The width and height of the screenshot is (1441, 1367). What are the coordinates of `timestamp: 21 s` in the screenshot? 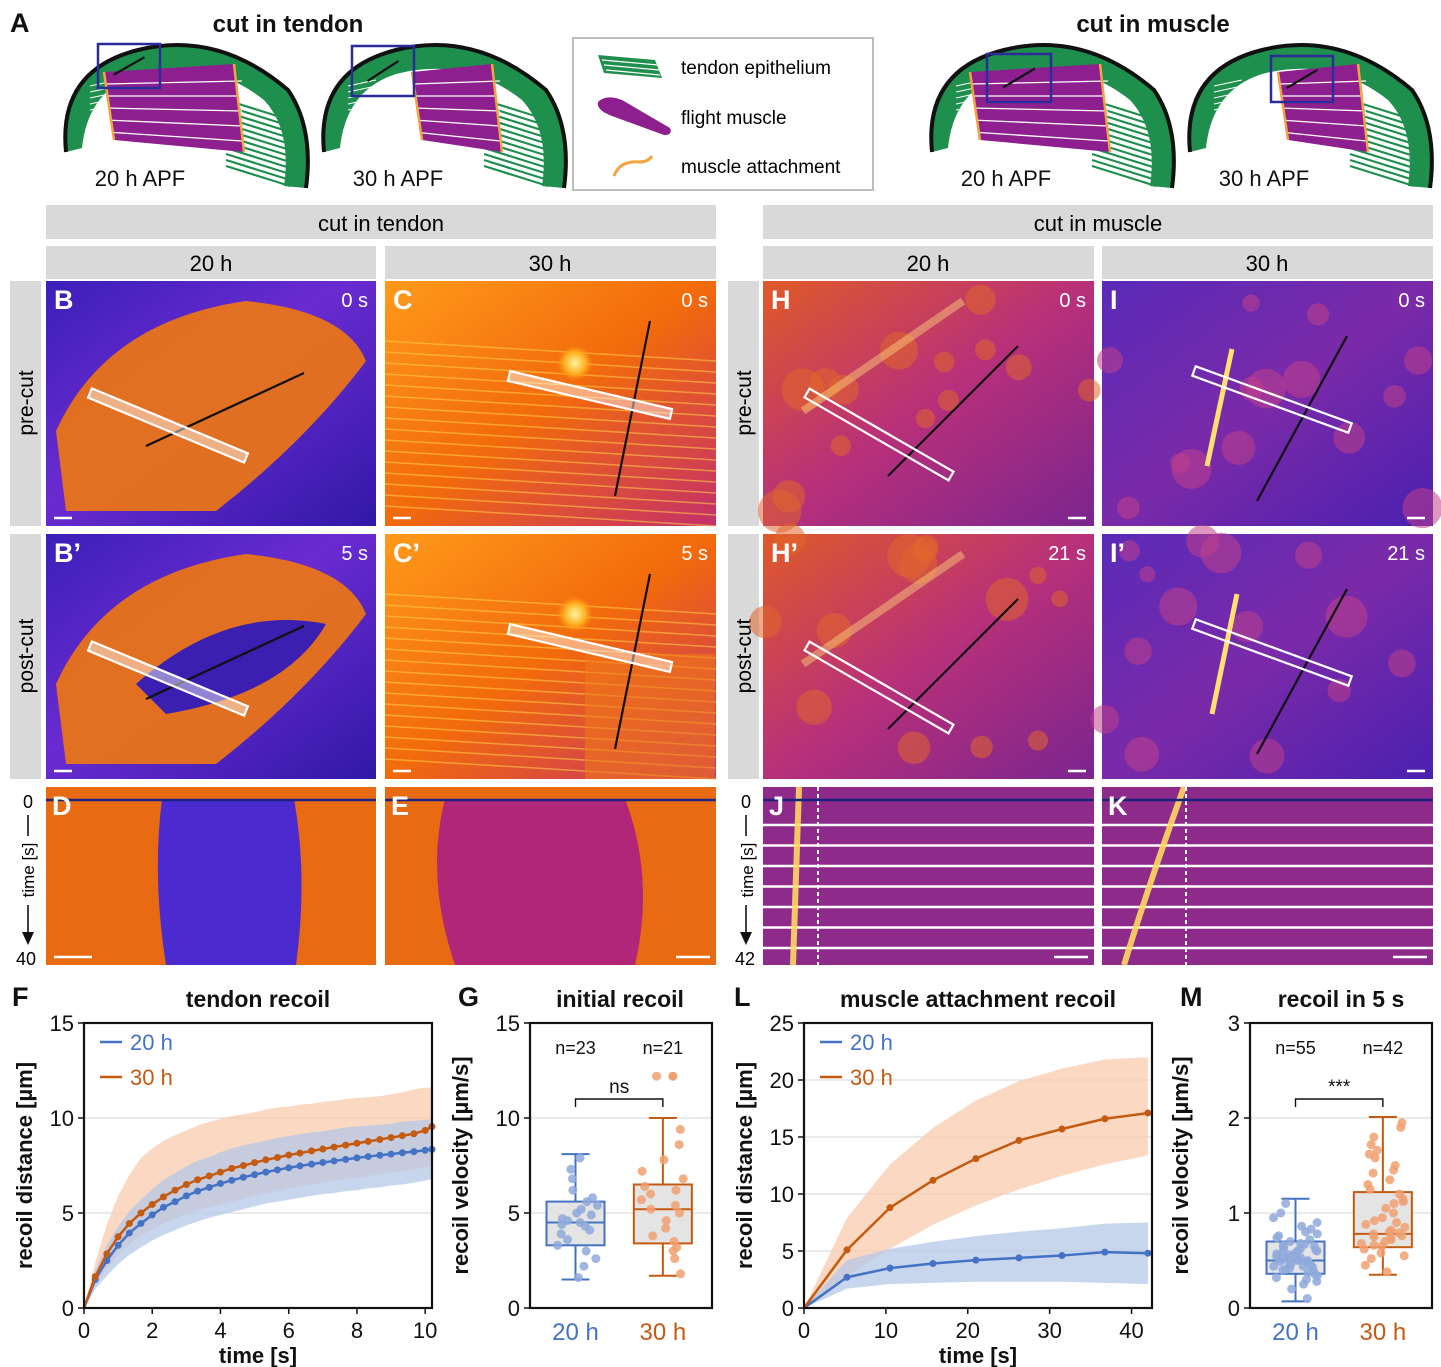 It's located at (1067, 554).